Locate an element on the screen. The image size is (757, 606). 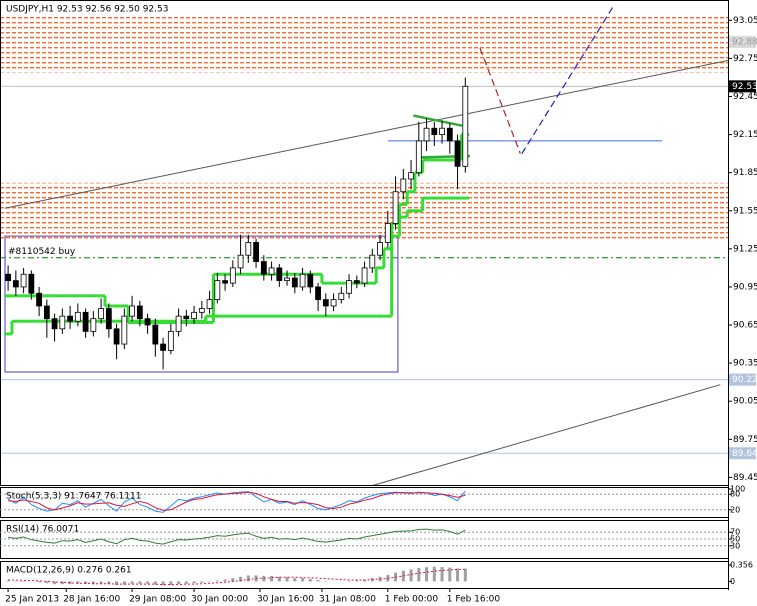
x-tick-label: 30 Jan 16:00 is located at coordinates (285, 600).